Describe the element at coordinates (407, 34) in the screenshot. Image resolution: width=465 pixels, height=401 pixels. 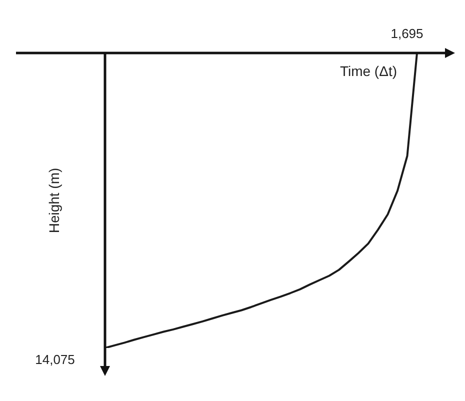
I see `text: 1,695` at that location.